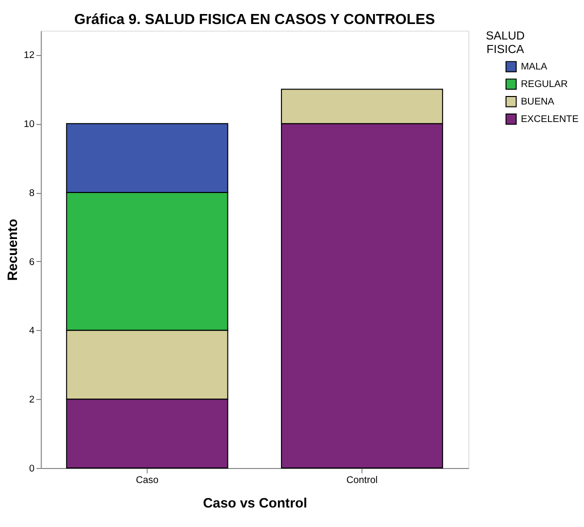 The height and width of the screenshot is (527, 584). I want to click on x-tick-label: Control, so click(362, 480).